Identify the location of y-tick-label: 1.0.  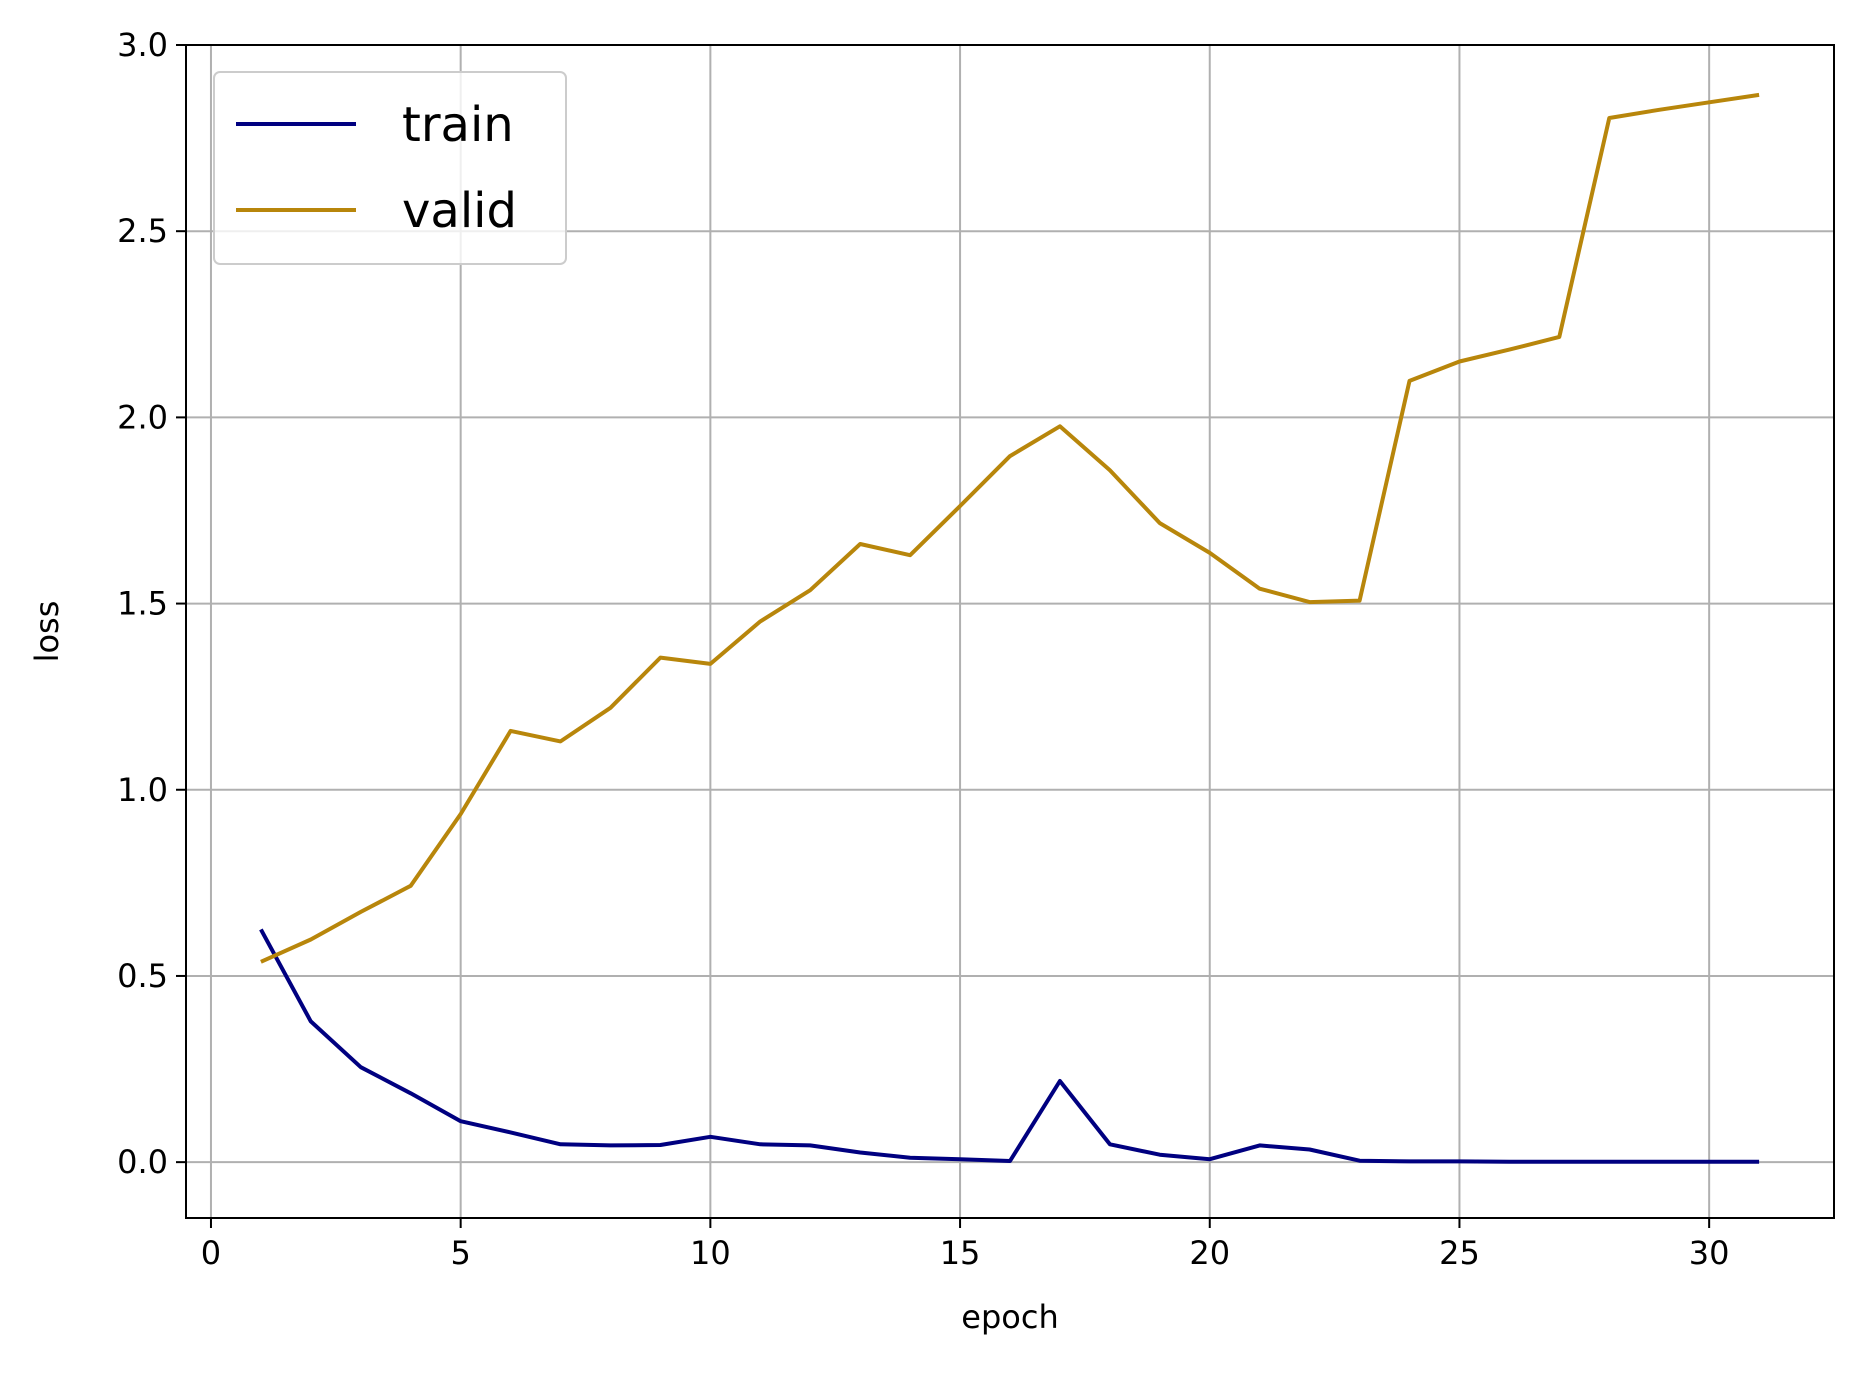
(142, 790).